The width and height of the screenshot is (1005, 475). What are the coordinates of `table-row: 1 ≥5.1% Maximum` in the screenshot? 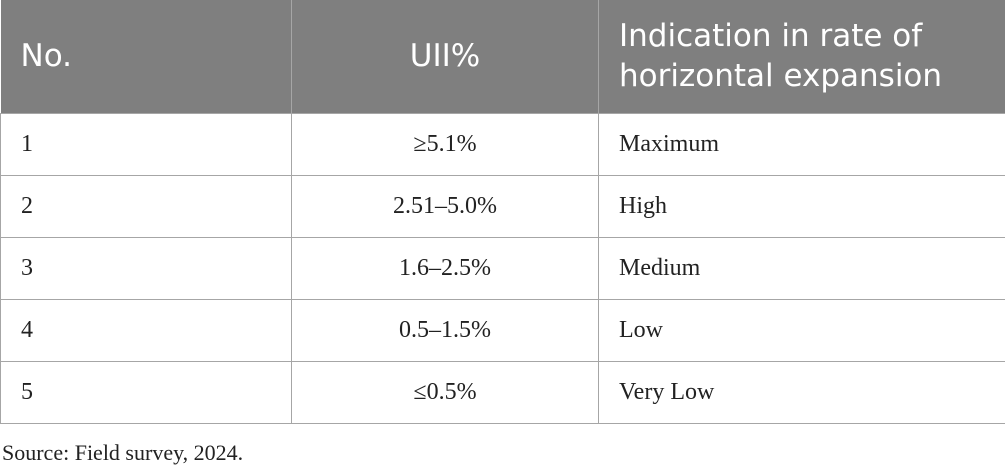 It's located at (502, 144).